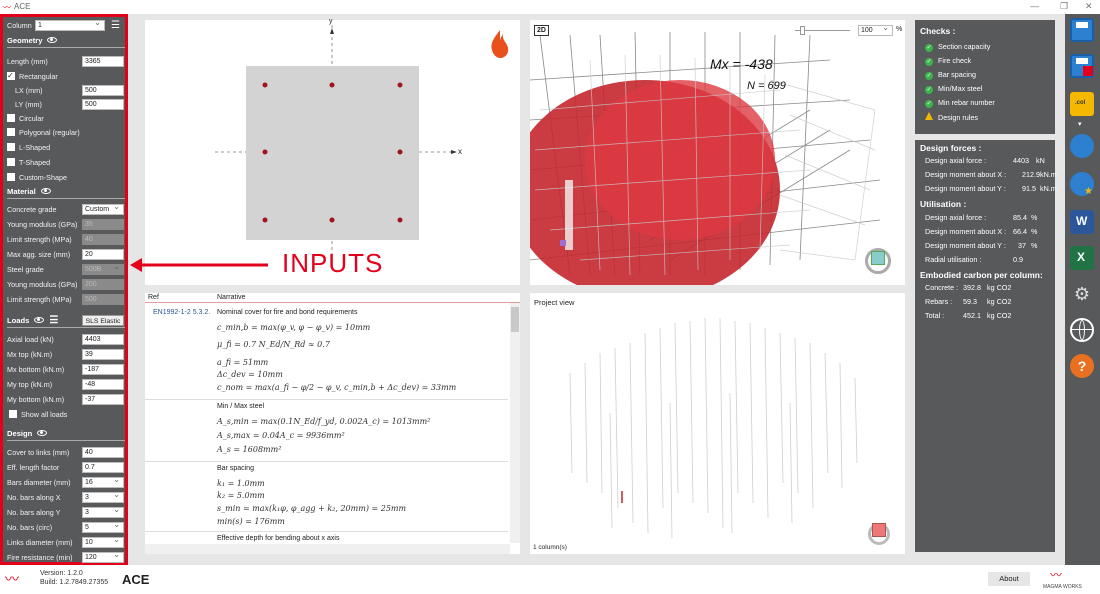 The height and width of the screenshot is (594, 1100). I want to click on zoom-select: 100, so click(875, 29).